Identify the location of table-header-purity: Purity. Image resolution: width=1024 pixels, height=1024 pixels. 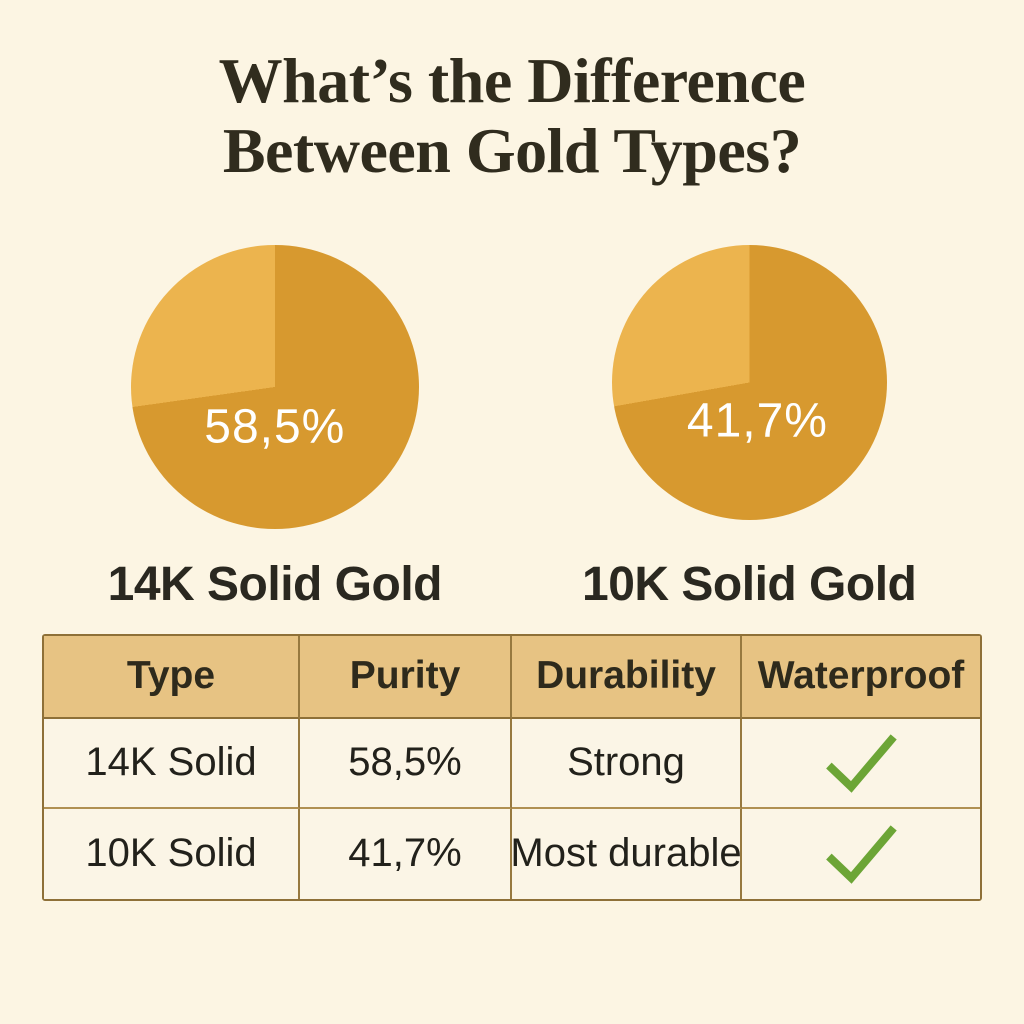
(406, 677).